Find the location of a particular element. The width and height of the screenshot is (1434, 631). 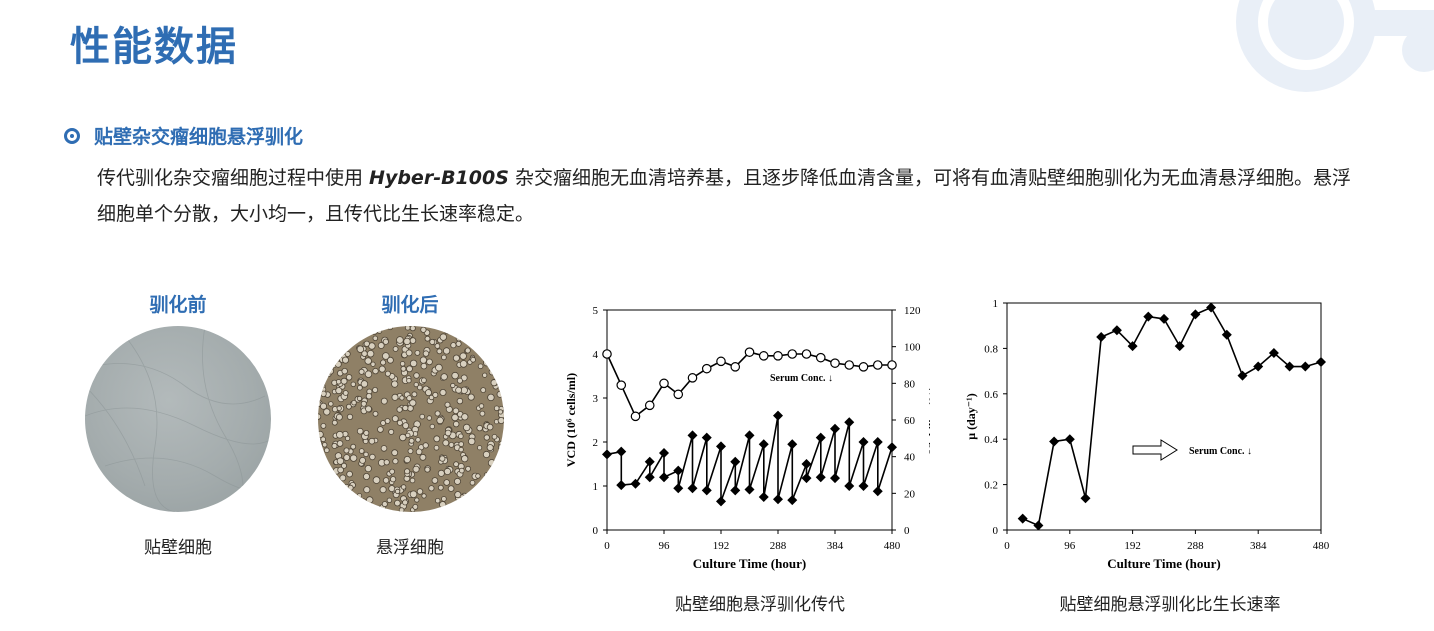

y-tick-label: 0.4 is located at coordinates (991, 440).